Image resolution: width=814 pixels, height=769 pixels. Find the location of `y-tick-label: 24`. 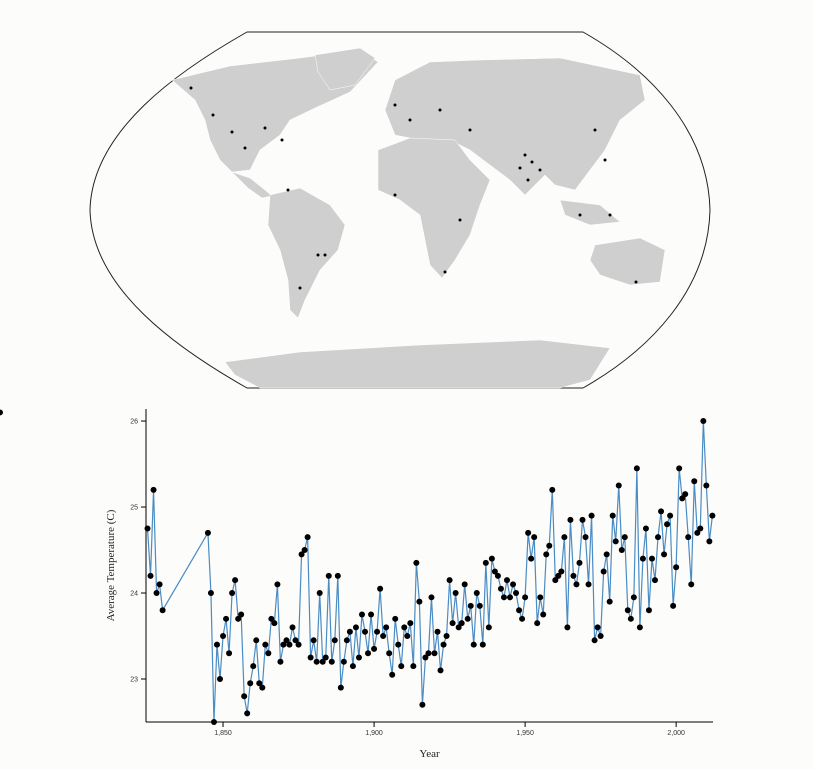

y-tick-label: 24 is located at coordinates (134, 594).